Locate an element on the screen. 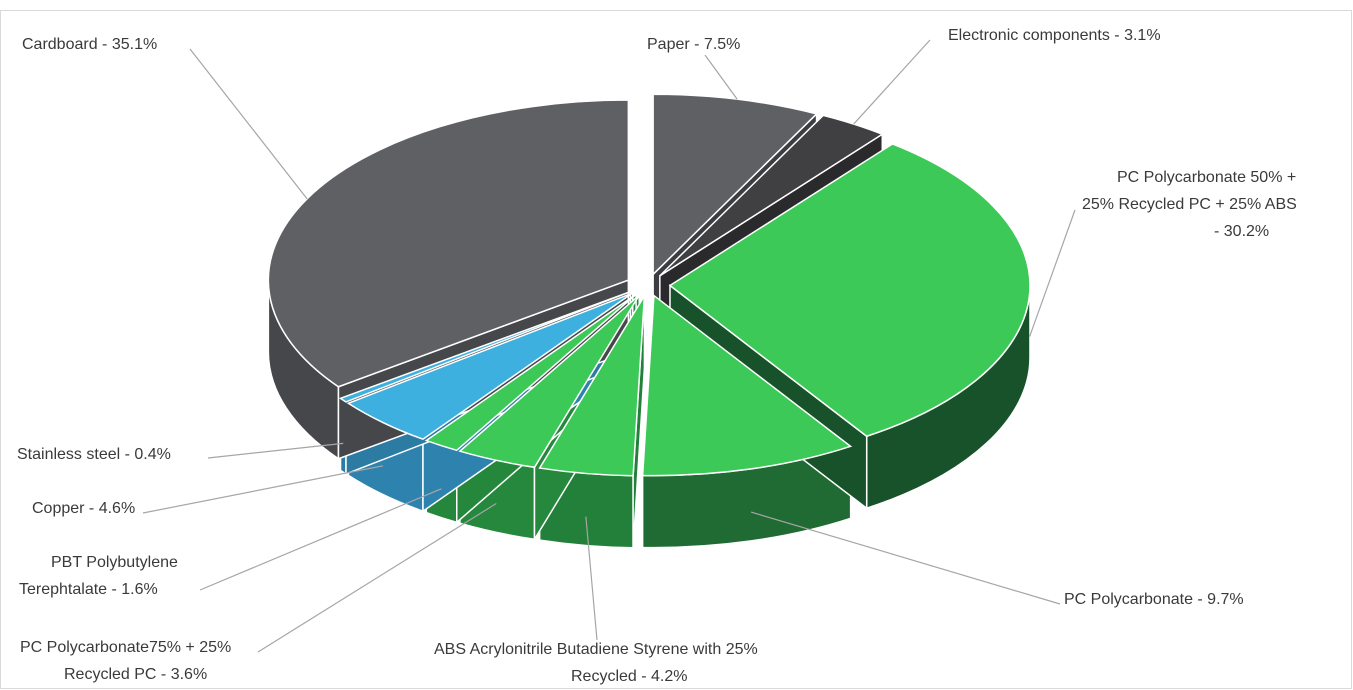 The height and width of the screenshot is (690, 1353). label-stainless-steel: Stainless steel - 0.4% is located at coordinates (94, 454).